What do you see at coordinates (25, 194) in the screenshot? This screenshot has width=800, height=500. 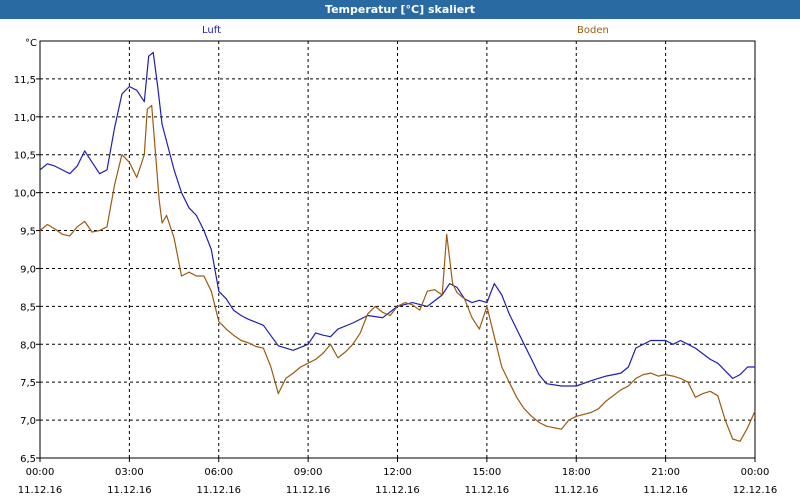 I see `y-tick-label: 10,0` at bounding box center [25, 194].